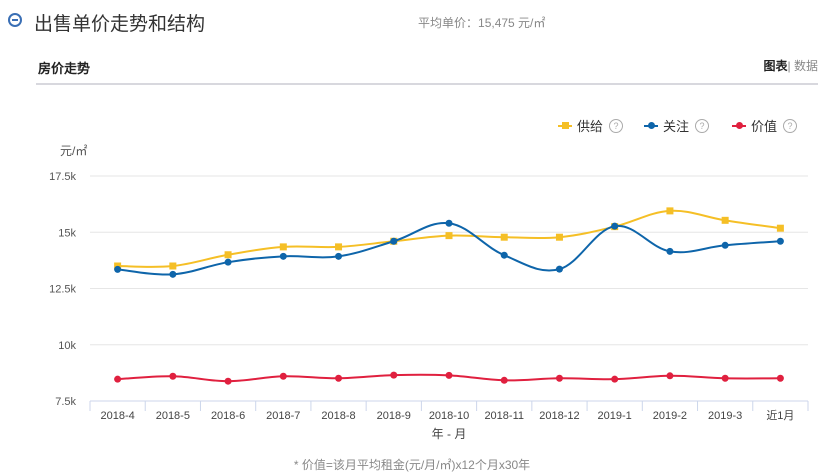 This screenshot has width=824, height=475. What do you see at coordinates (173, 416) in the screenshot?
I see `x-tick-label: 2018-5` at bounding box center [173, 416].